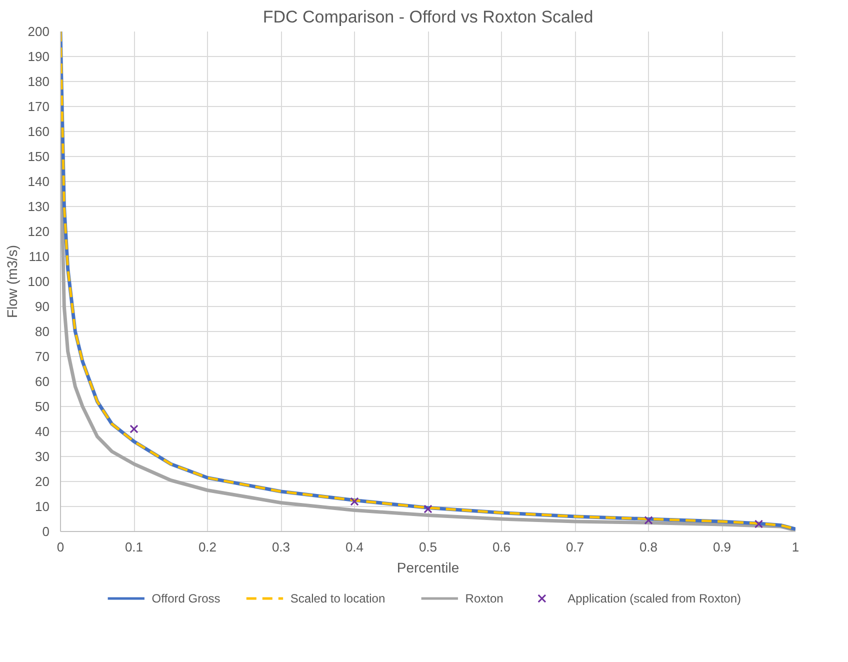  What do you see at coordinates (575, 547) in the screenshot?
I see `x-tick-label: 0.7` at bounding box center [575, 547].